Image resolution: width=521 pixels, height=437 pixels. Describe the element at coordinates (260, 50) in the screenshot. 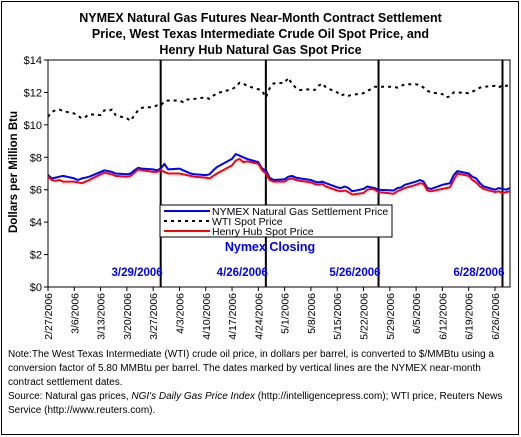

I see `chart-title-line-3: Henry Hub Natural Gas Spot Price` at that location.